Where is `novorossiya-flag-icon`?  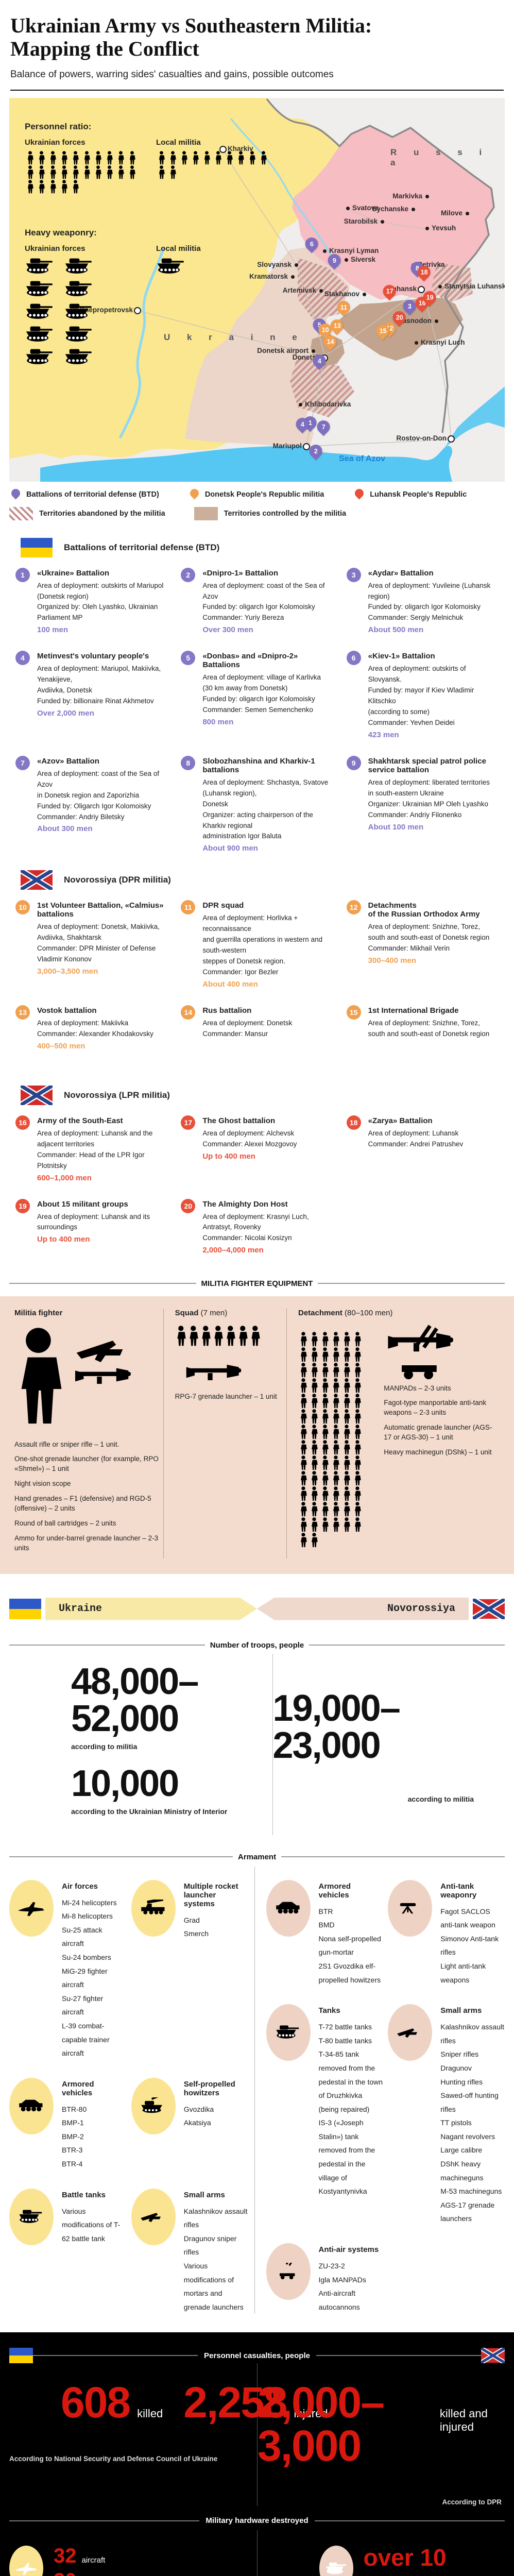
novorossiya-flag-icon is located at coordinates (489, 1608).